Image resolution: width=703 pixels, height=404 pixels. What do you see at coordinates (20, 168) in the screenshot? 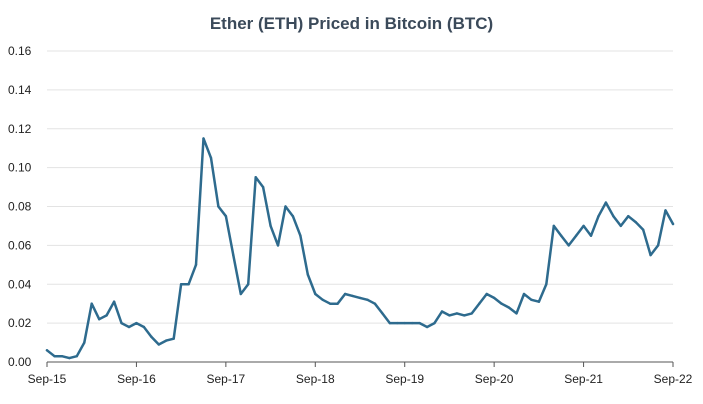
I see `y-tick-label: 0.10` at bounding box center [20, 168].